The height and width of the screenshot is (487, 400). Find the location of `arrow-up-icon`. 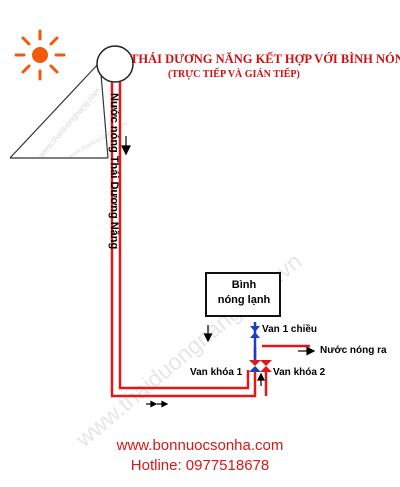

arrow-up-icon is located at coordinates (261, 379).